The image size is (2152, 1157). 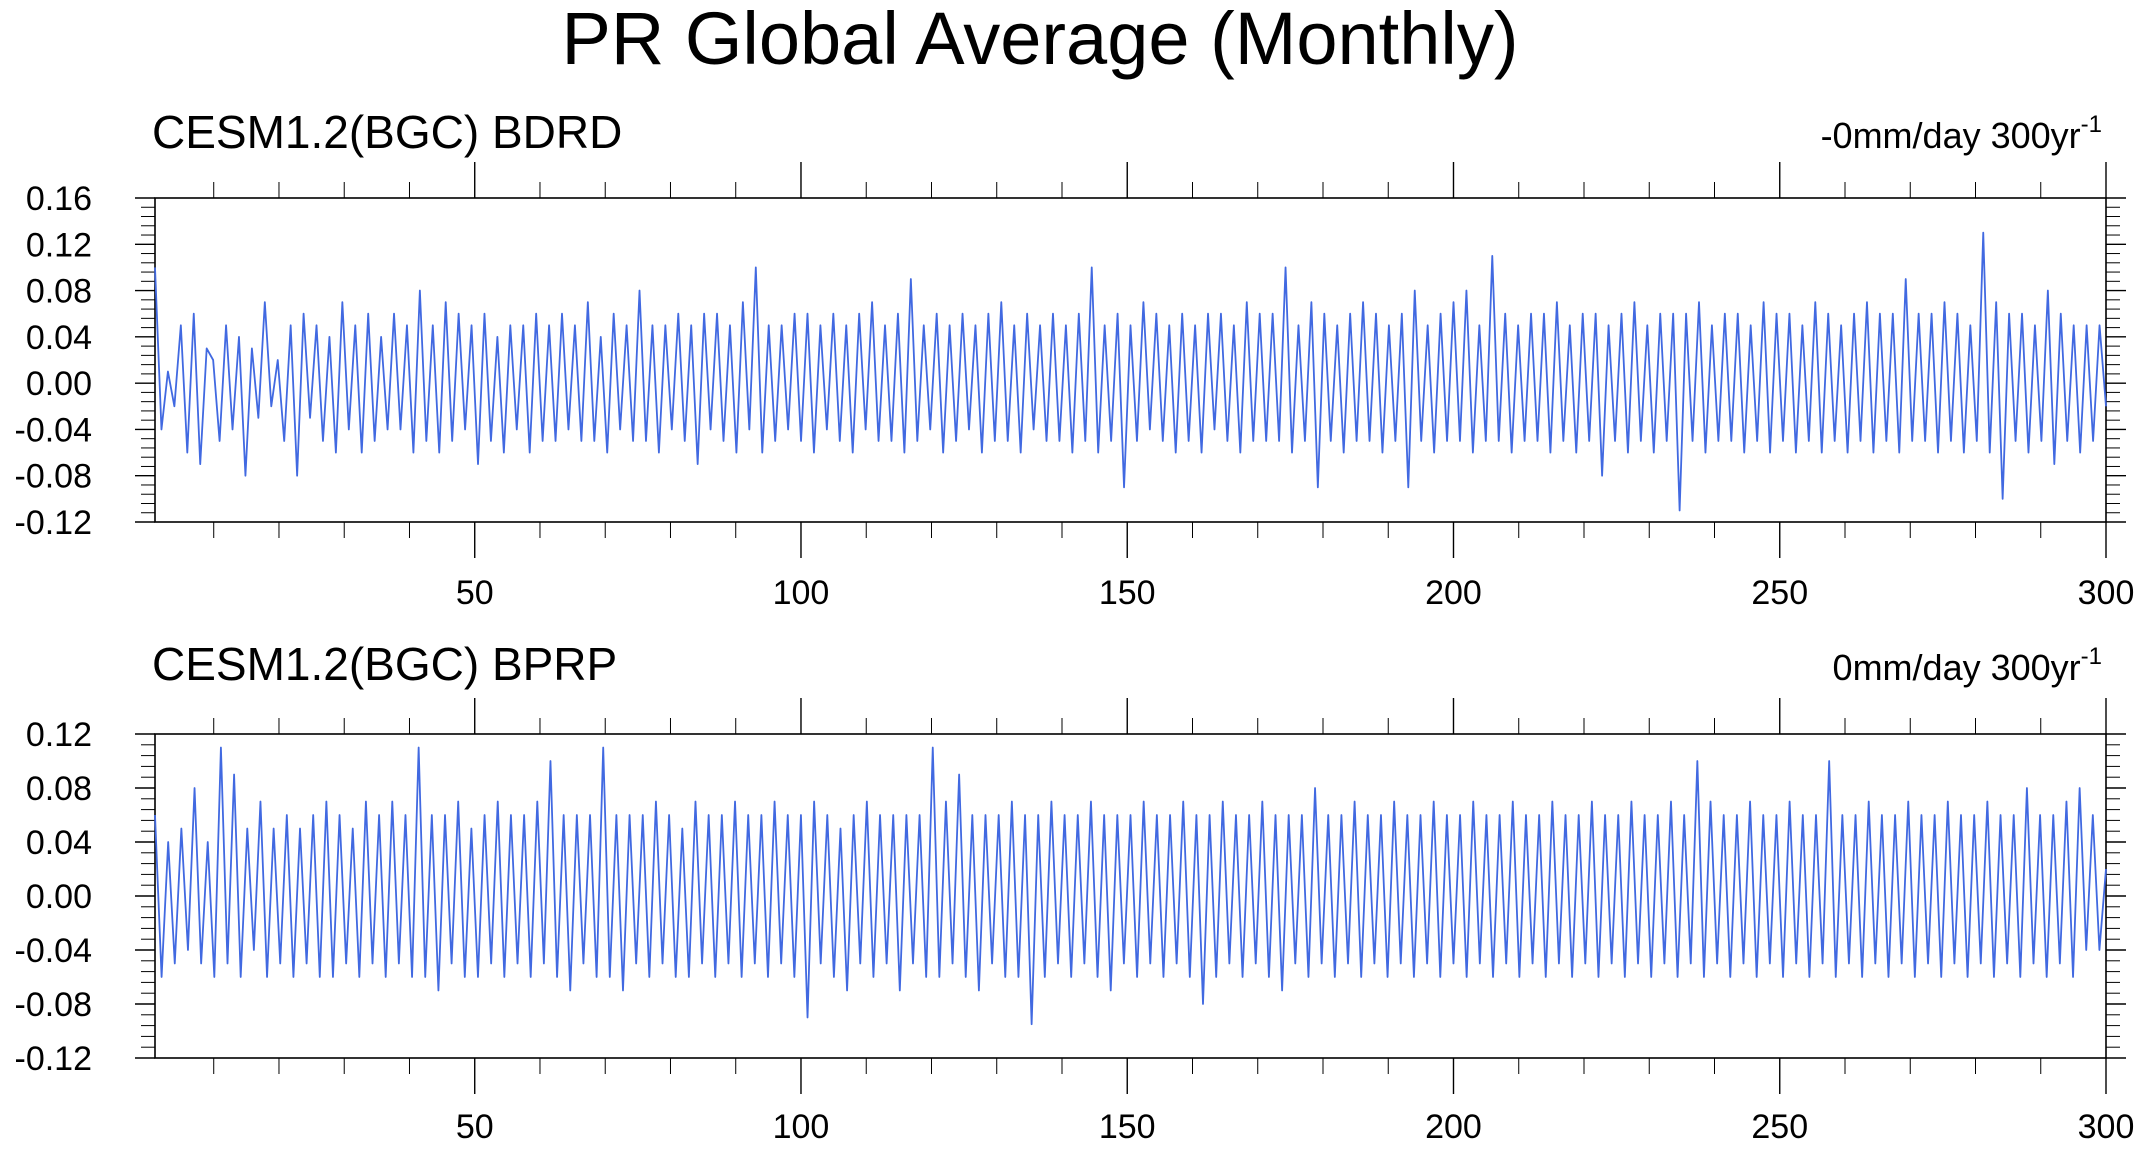 What do you see at coordinates (387, 132) in the screenshot?
I see `panel-title: CESM1.2(BGC) BDRD` at bounding box center [387, 132].